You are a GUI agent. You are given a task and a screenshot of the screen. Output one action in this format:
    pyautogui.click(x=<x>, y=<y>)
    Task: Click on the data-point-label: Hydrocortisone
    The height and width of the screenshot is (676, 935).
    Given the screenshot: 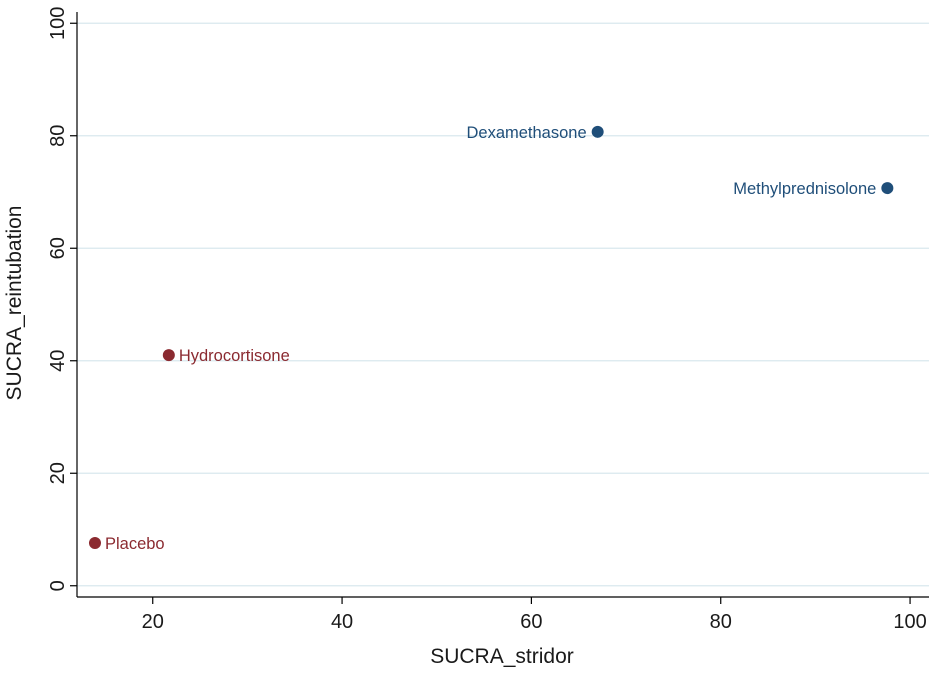 What is the action you would take?
    pyautogui.click(x=234, y=356)
    